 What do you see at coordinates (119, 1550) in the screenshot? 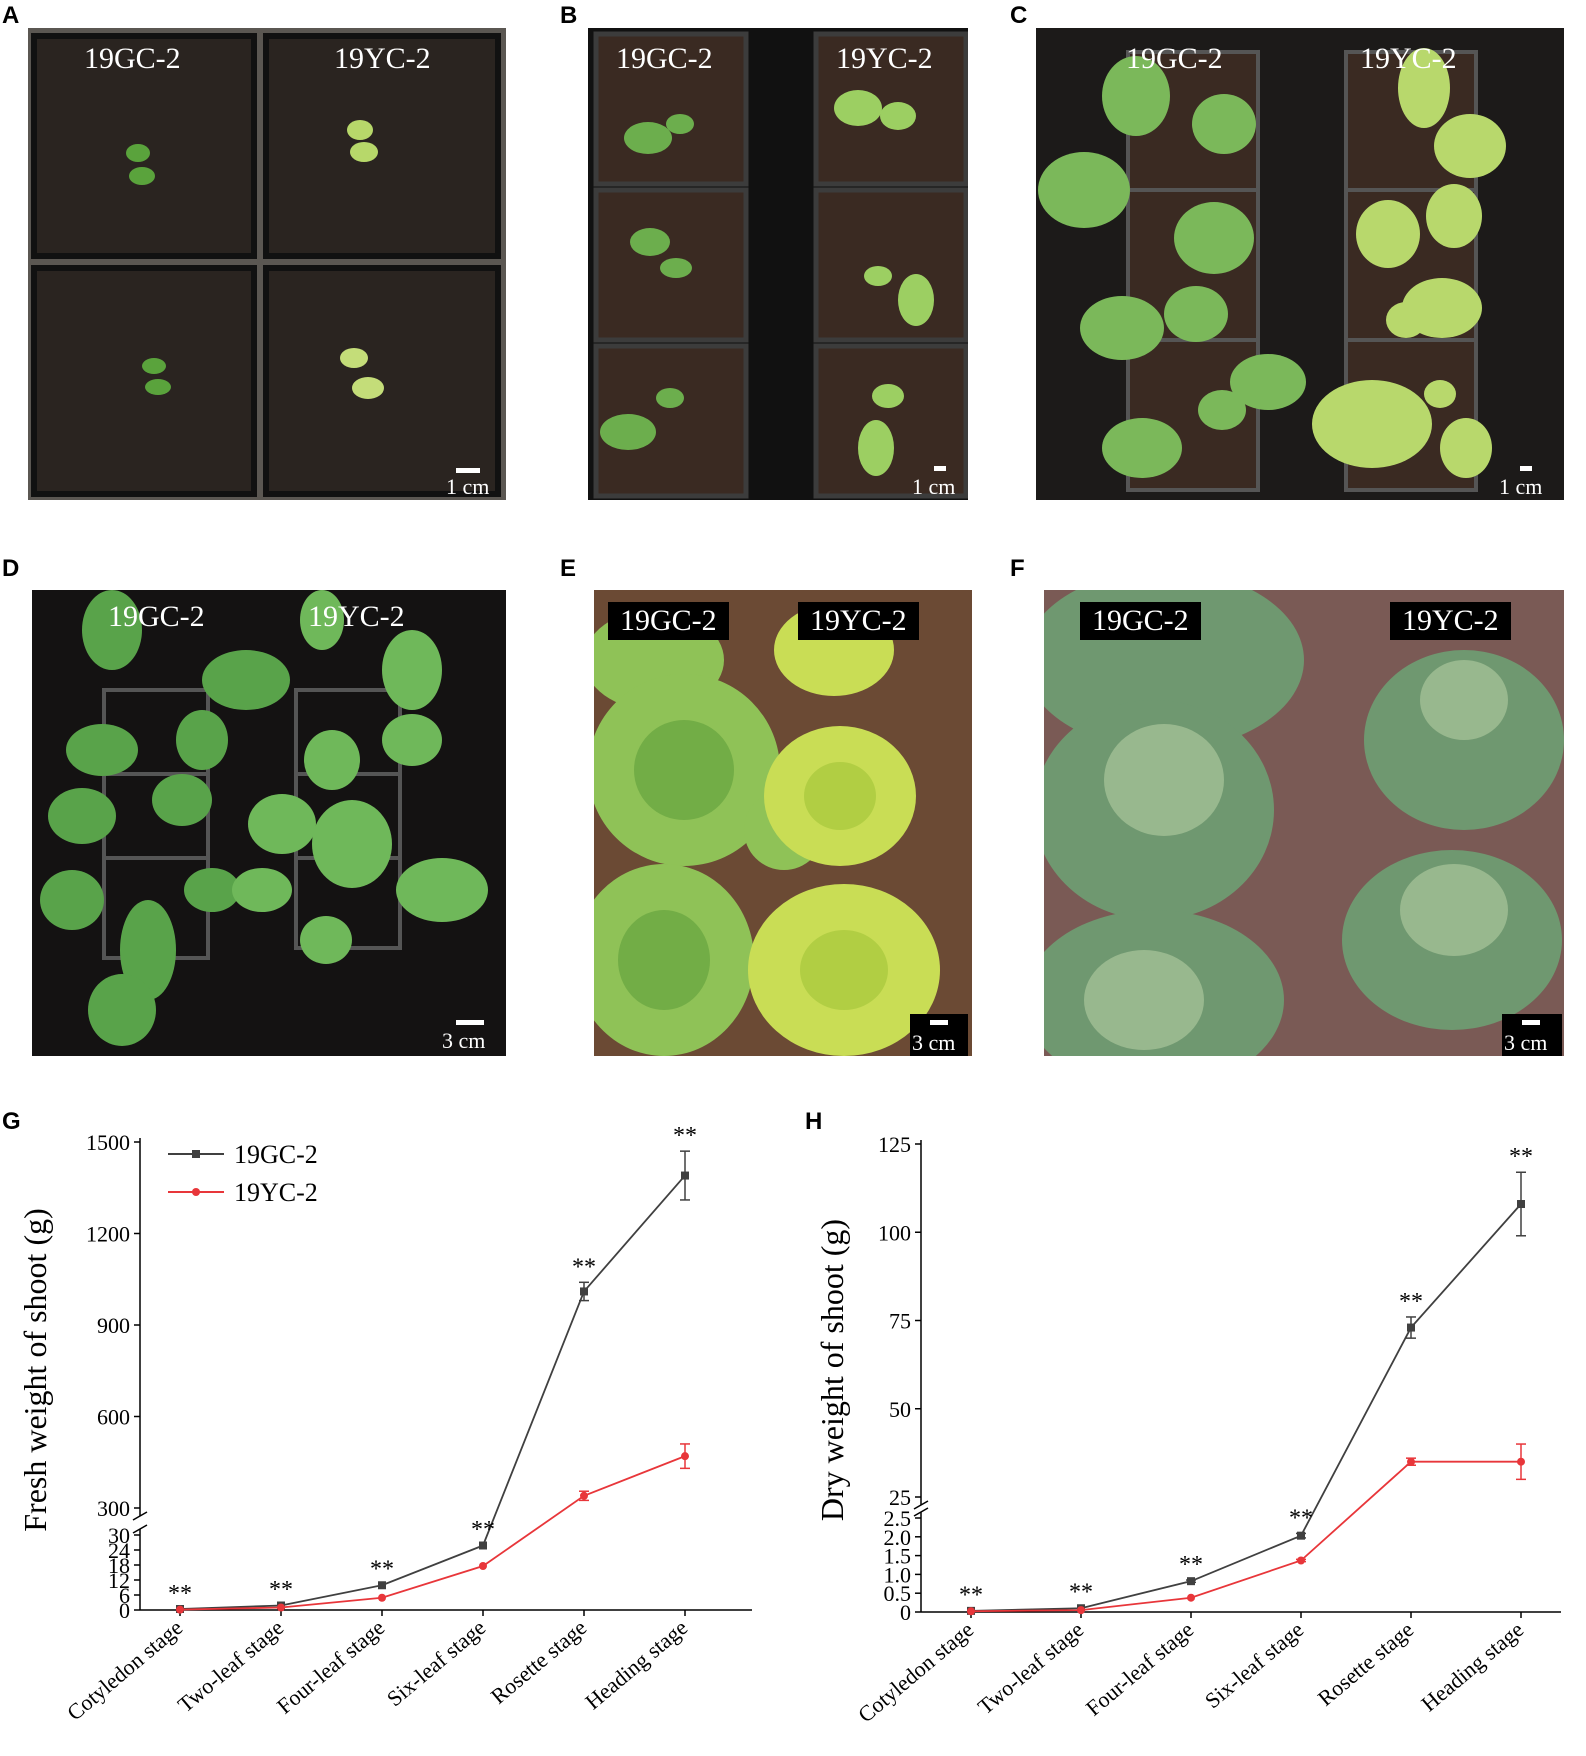
I see `y-tick-label: 24` at bounding box center [119, 1550].